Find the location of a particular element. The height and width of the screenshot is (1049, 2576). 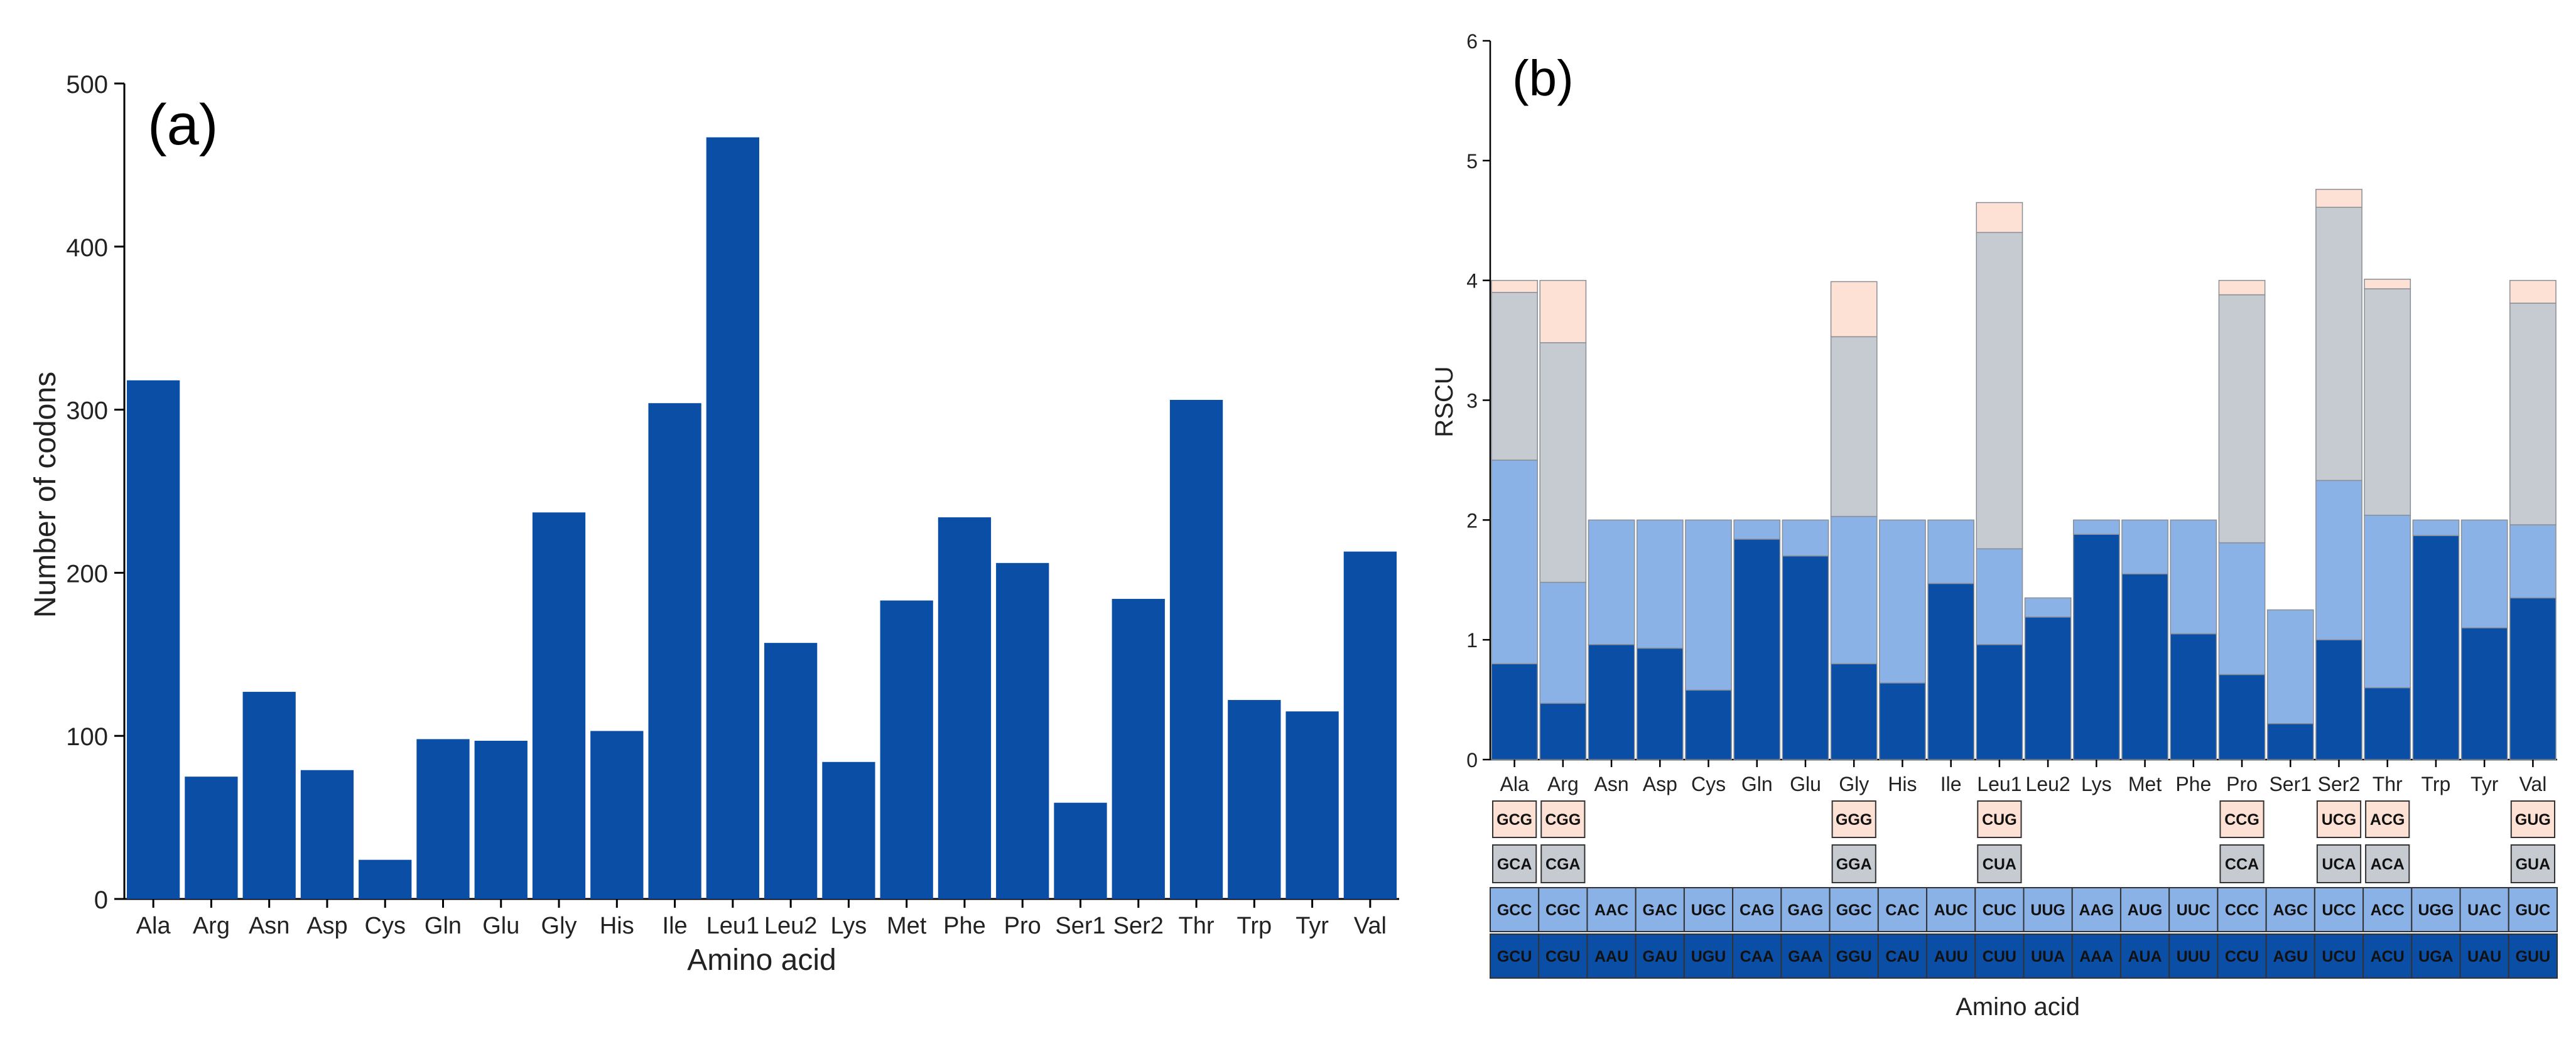

b-seg-aac is located at coordinates (1612, 582).